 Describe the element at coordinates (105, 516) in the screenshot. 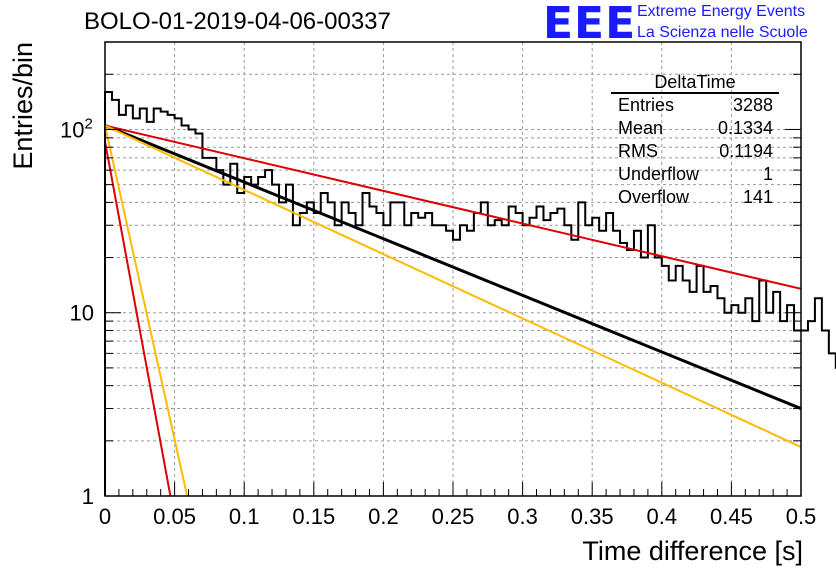

I see `x-tick-label: 0` at that location.